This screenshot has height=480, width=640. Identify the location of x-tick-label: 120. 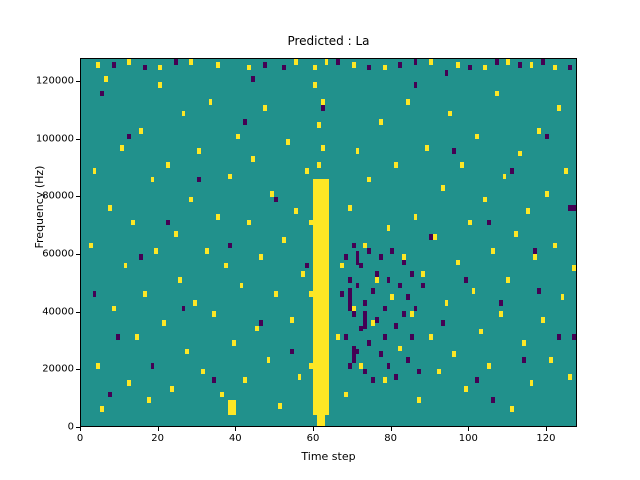
(546, 438).